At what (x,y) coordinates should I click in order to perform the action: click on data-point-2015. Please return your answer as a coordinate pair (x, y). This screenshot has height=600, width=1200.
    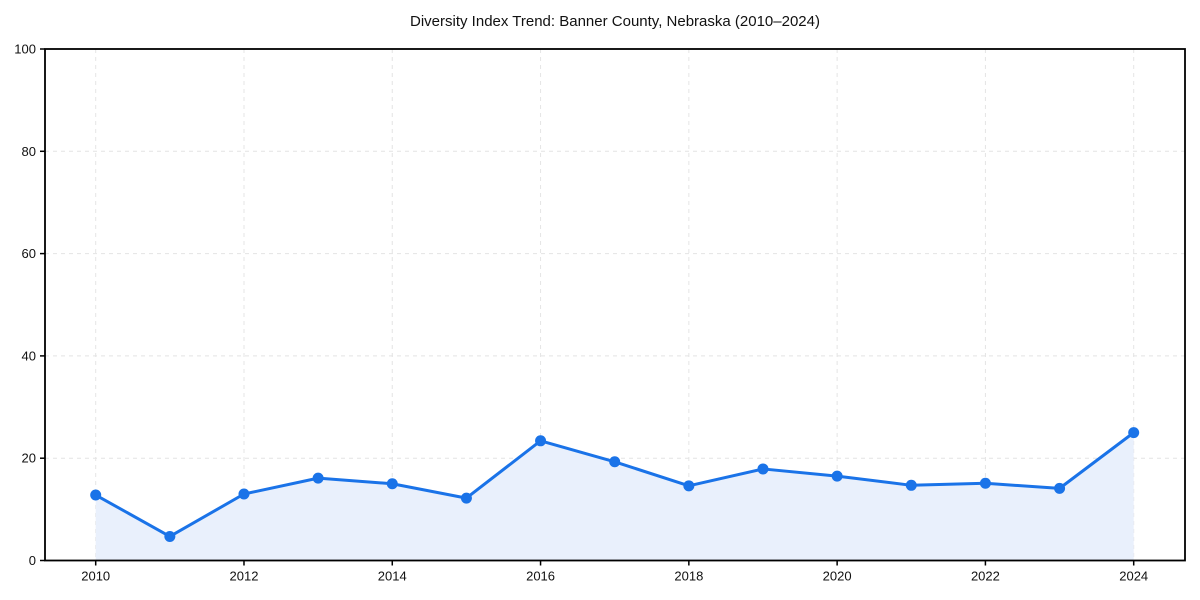
    Looking at the image, I should click on (466, 498).